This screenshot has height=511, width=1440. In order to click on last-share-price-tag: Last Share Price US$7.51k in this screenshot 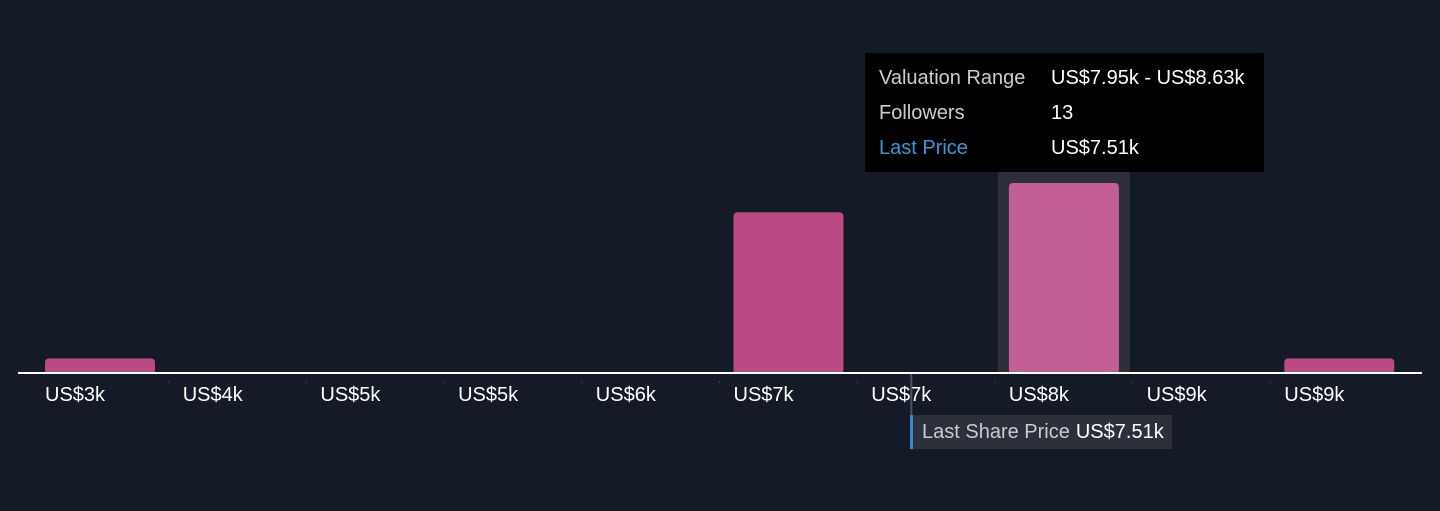, I will do `click(1041, 432)`.